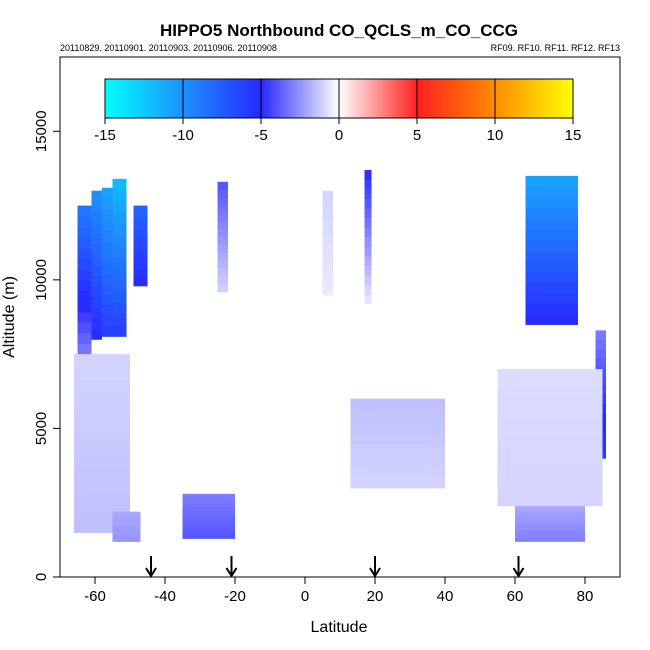 Image resolution: width=650 pixels, height=650 pixels. I want to click on colorbar-tick-label: 10, so click(495, 135).